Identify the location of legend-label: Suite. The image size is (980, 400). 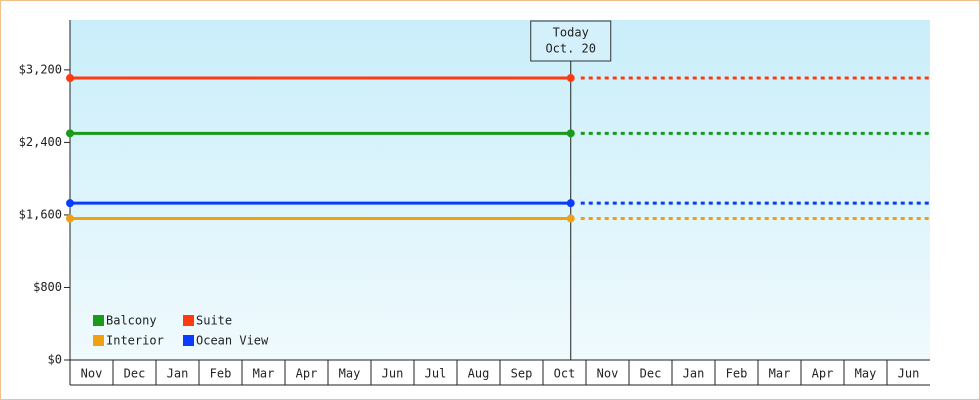
(214, 321).